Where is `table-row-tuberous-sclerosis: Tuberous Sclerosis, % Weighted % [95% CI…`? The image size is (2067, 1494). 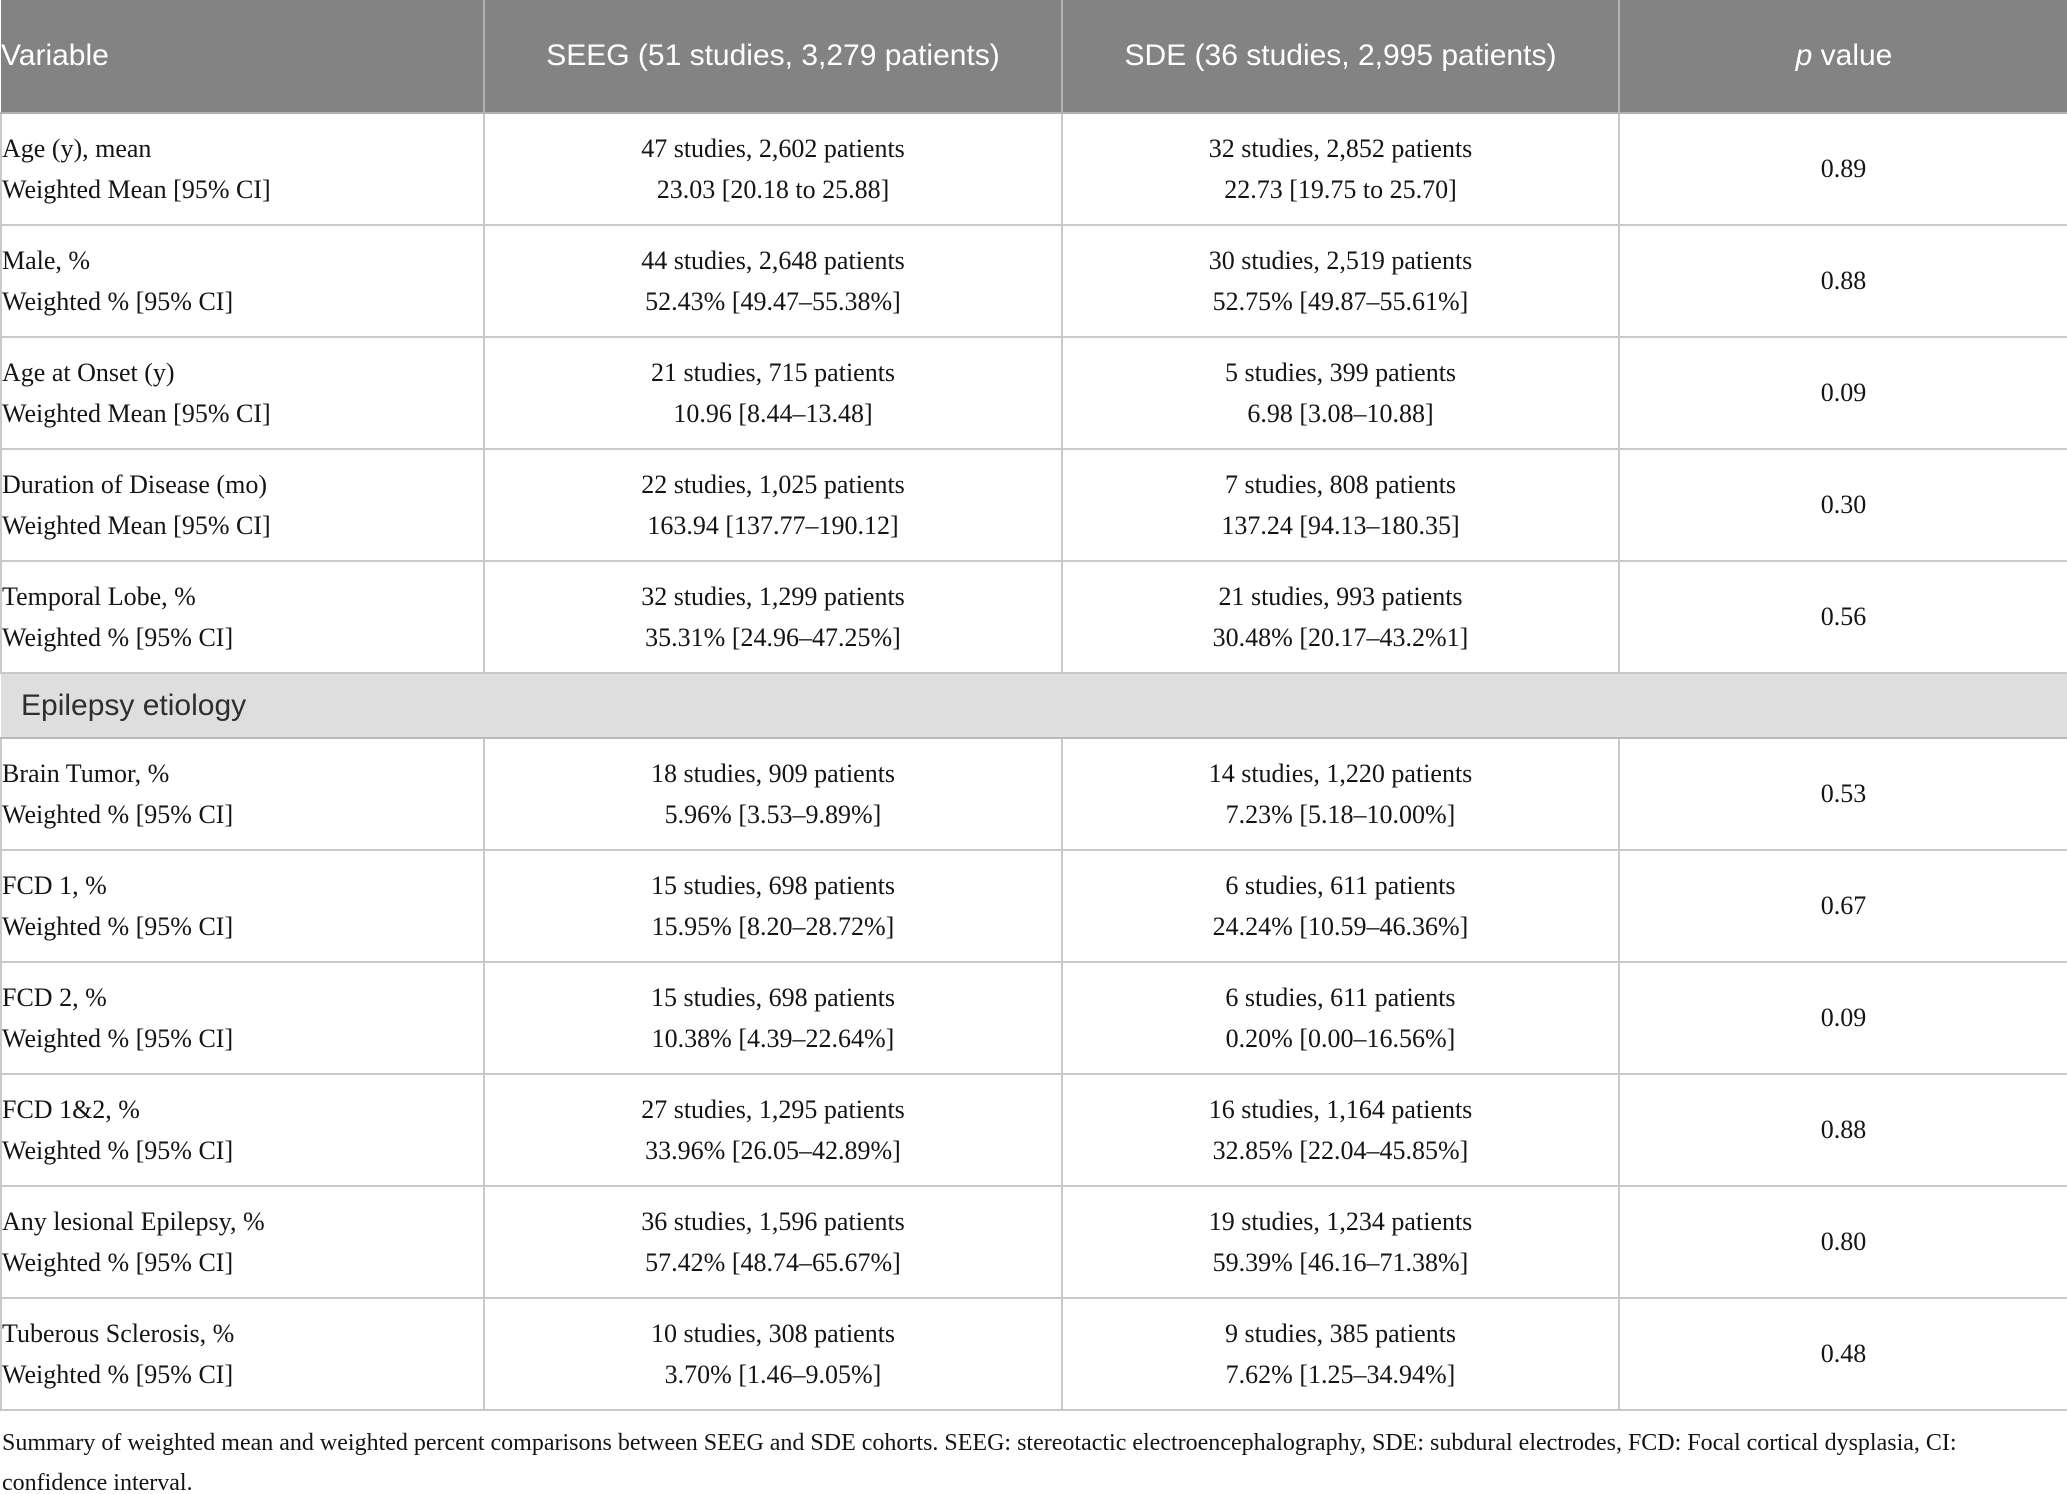 table-row-tuberous-sclerosis: Tuberous Sclerosis, % Weighted % [95% CI… is located at coordinates (1033, 1354).